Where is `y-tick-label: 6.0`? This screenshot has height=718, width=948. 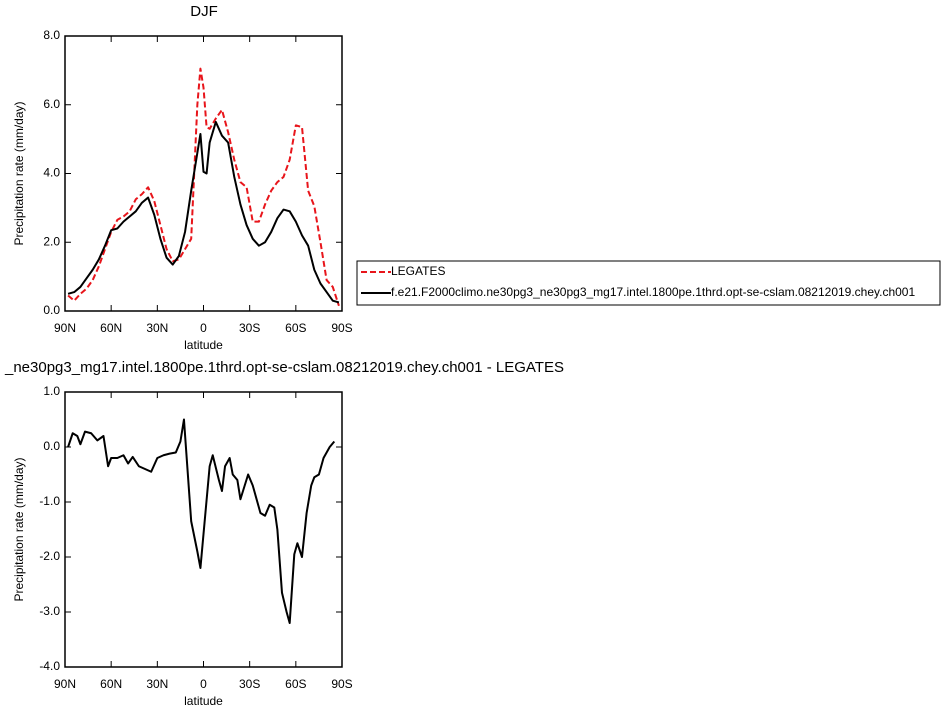
y-tick-label: 6.0 is located at coordinates (51, 104).